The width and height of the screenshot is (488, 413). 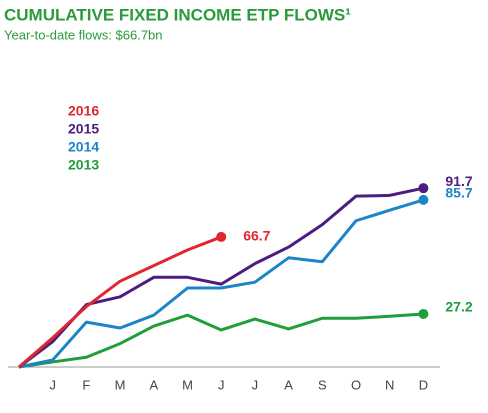 I want to click on x-tick-label: N, so click(x=389, y=384).